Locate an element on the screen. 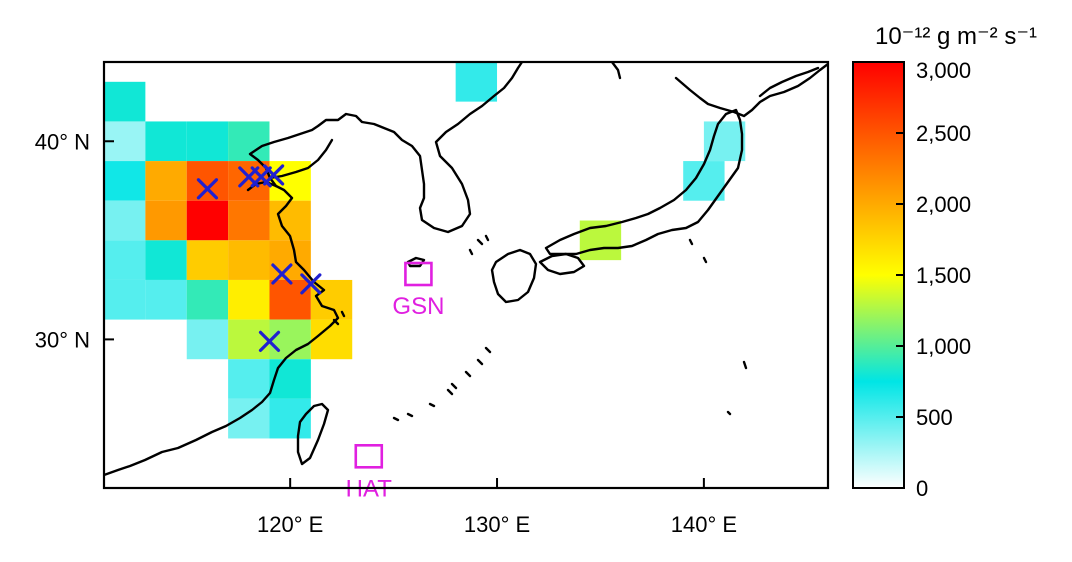 The height and width of the screenshot is (562, 1072). site-box-hat is located at coordinates (369, 456).